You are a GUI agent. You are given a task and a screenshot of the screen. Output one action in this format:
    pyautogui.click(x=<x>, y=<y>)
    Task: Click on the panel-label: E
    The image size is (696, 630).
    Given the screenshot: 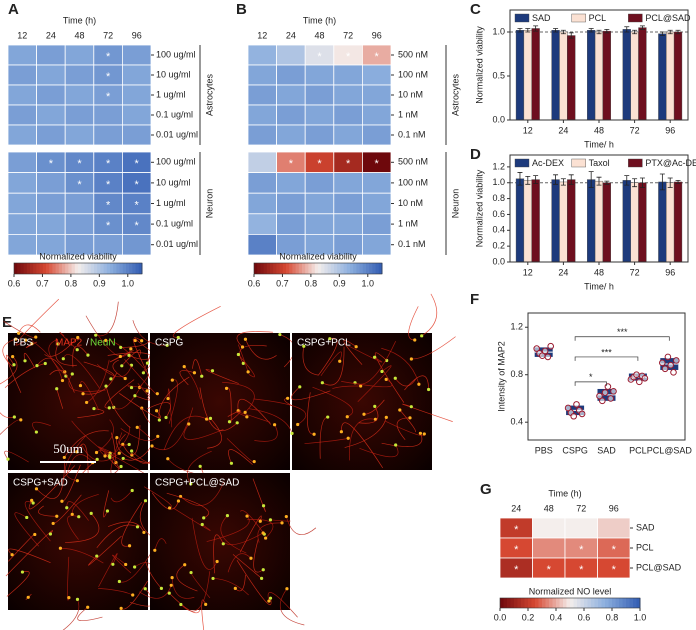 What is the action you would take?
    pyautogui.click(x=7, y=322)
    